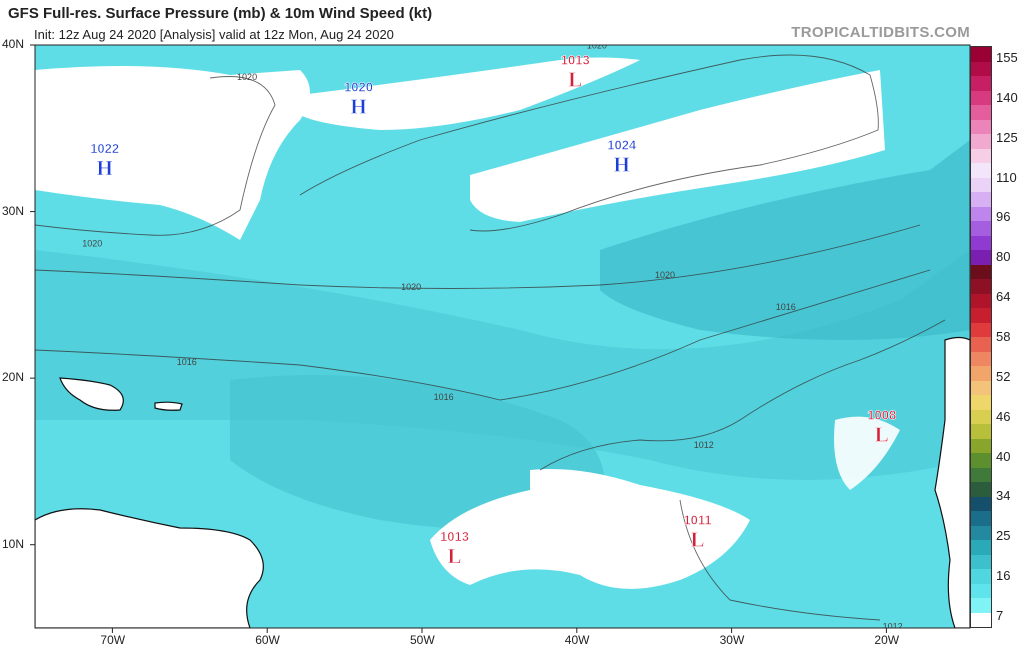 The width and height of the screenshot is (1024, 648). I want to click on pressure-center-value: 1011, so click(697, 519).